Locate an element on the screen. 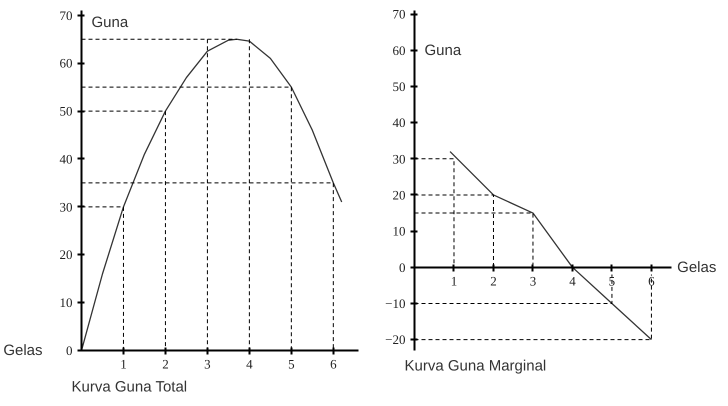 This screenshot has width=728, height=406. text: Kurva Guna Marginal is located at coordinates (475, 366).